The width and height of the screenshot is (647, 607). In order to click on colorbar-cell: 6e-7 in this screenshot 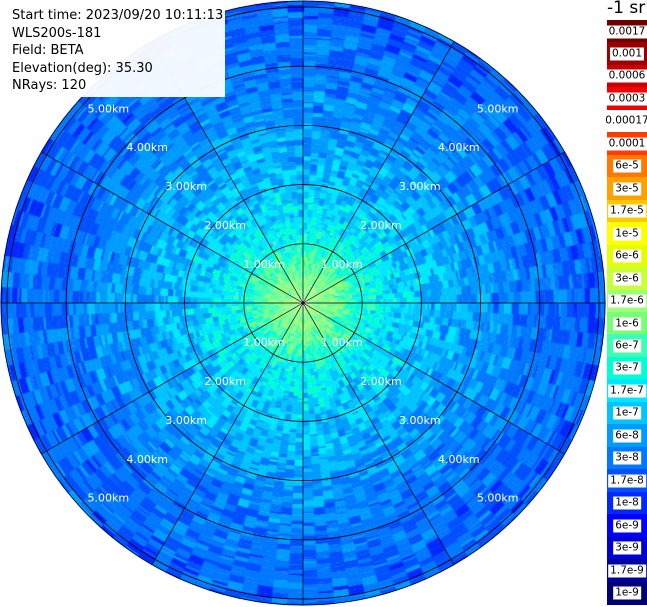, I will do `click(627, 346)`.